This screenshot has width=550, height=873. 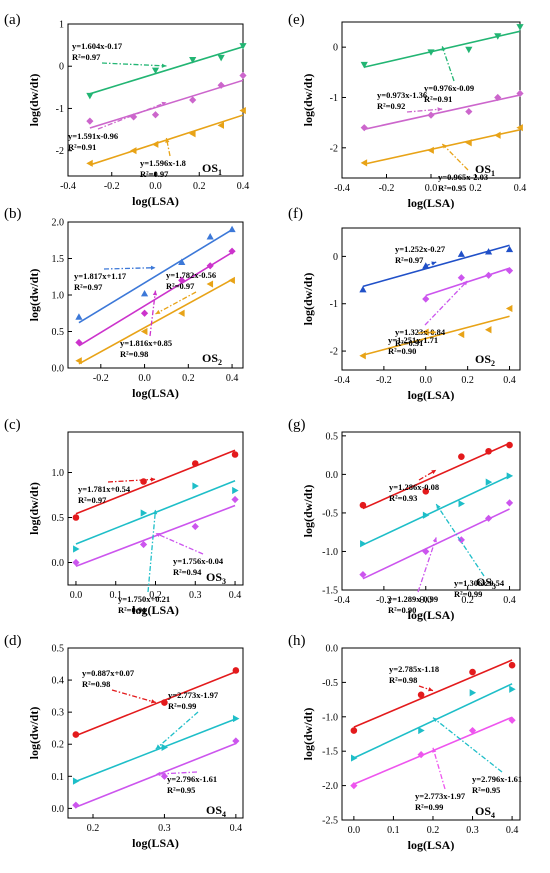 I want to click on sample-label: OS1, so click(x=212, y=169).